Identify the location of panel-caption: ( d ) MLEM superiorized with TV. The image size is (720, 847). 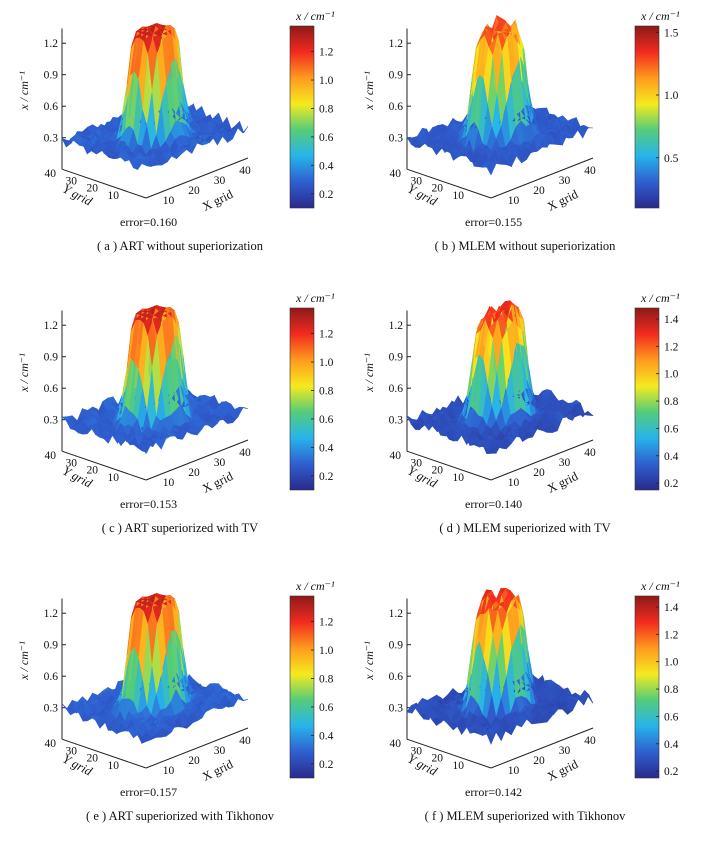
(524, 528).